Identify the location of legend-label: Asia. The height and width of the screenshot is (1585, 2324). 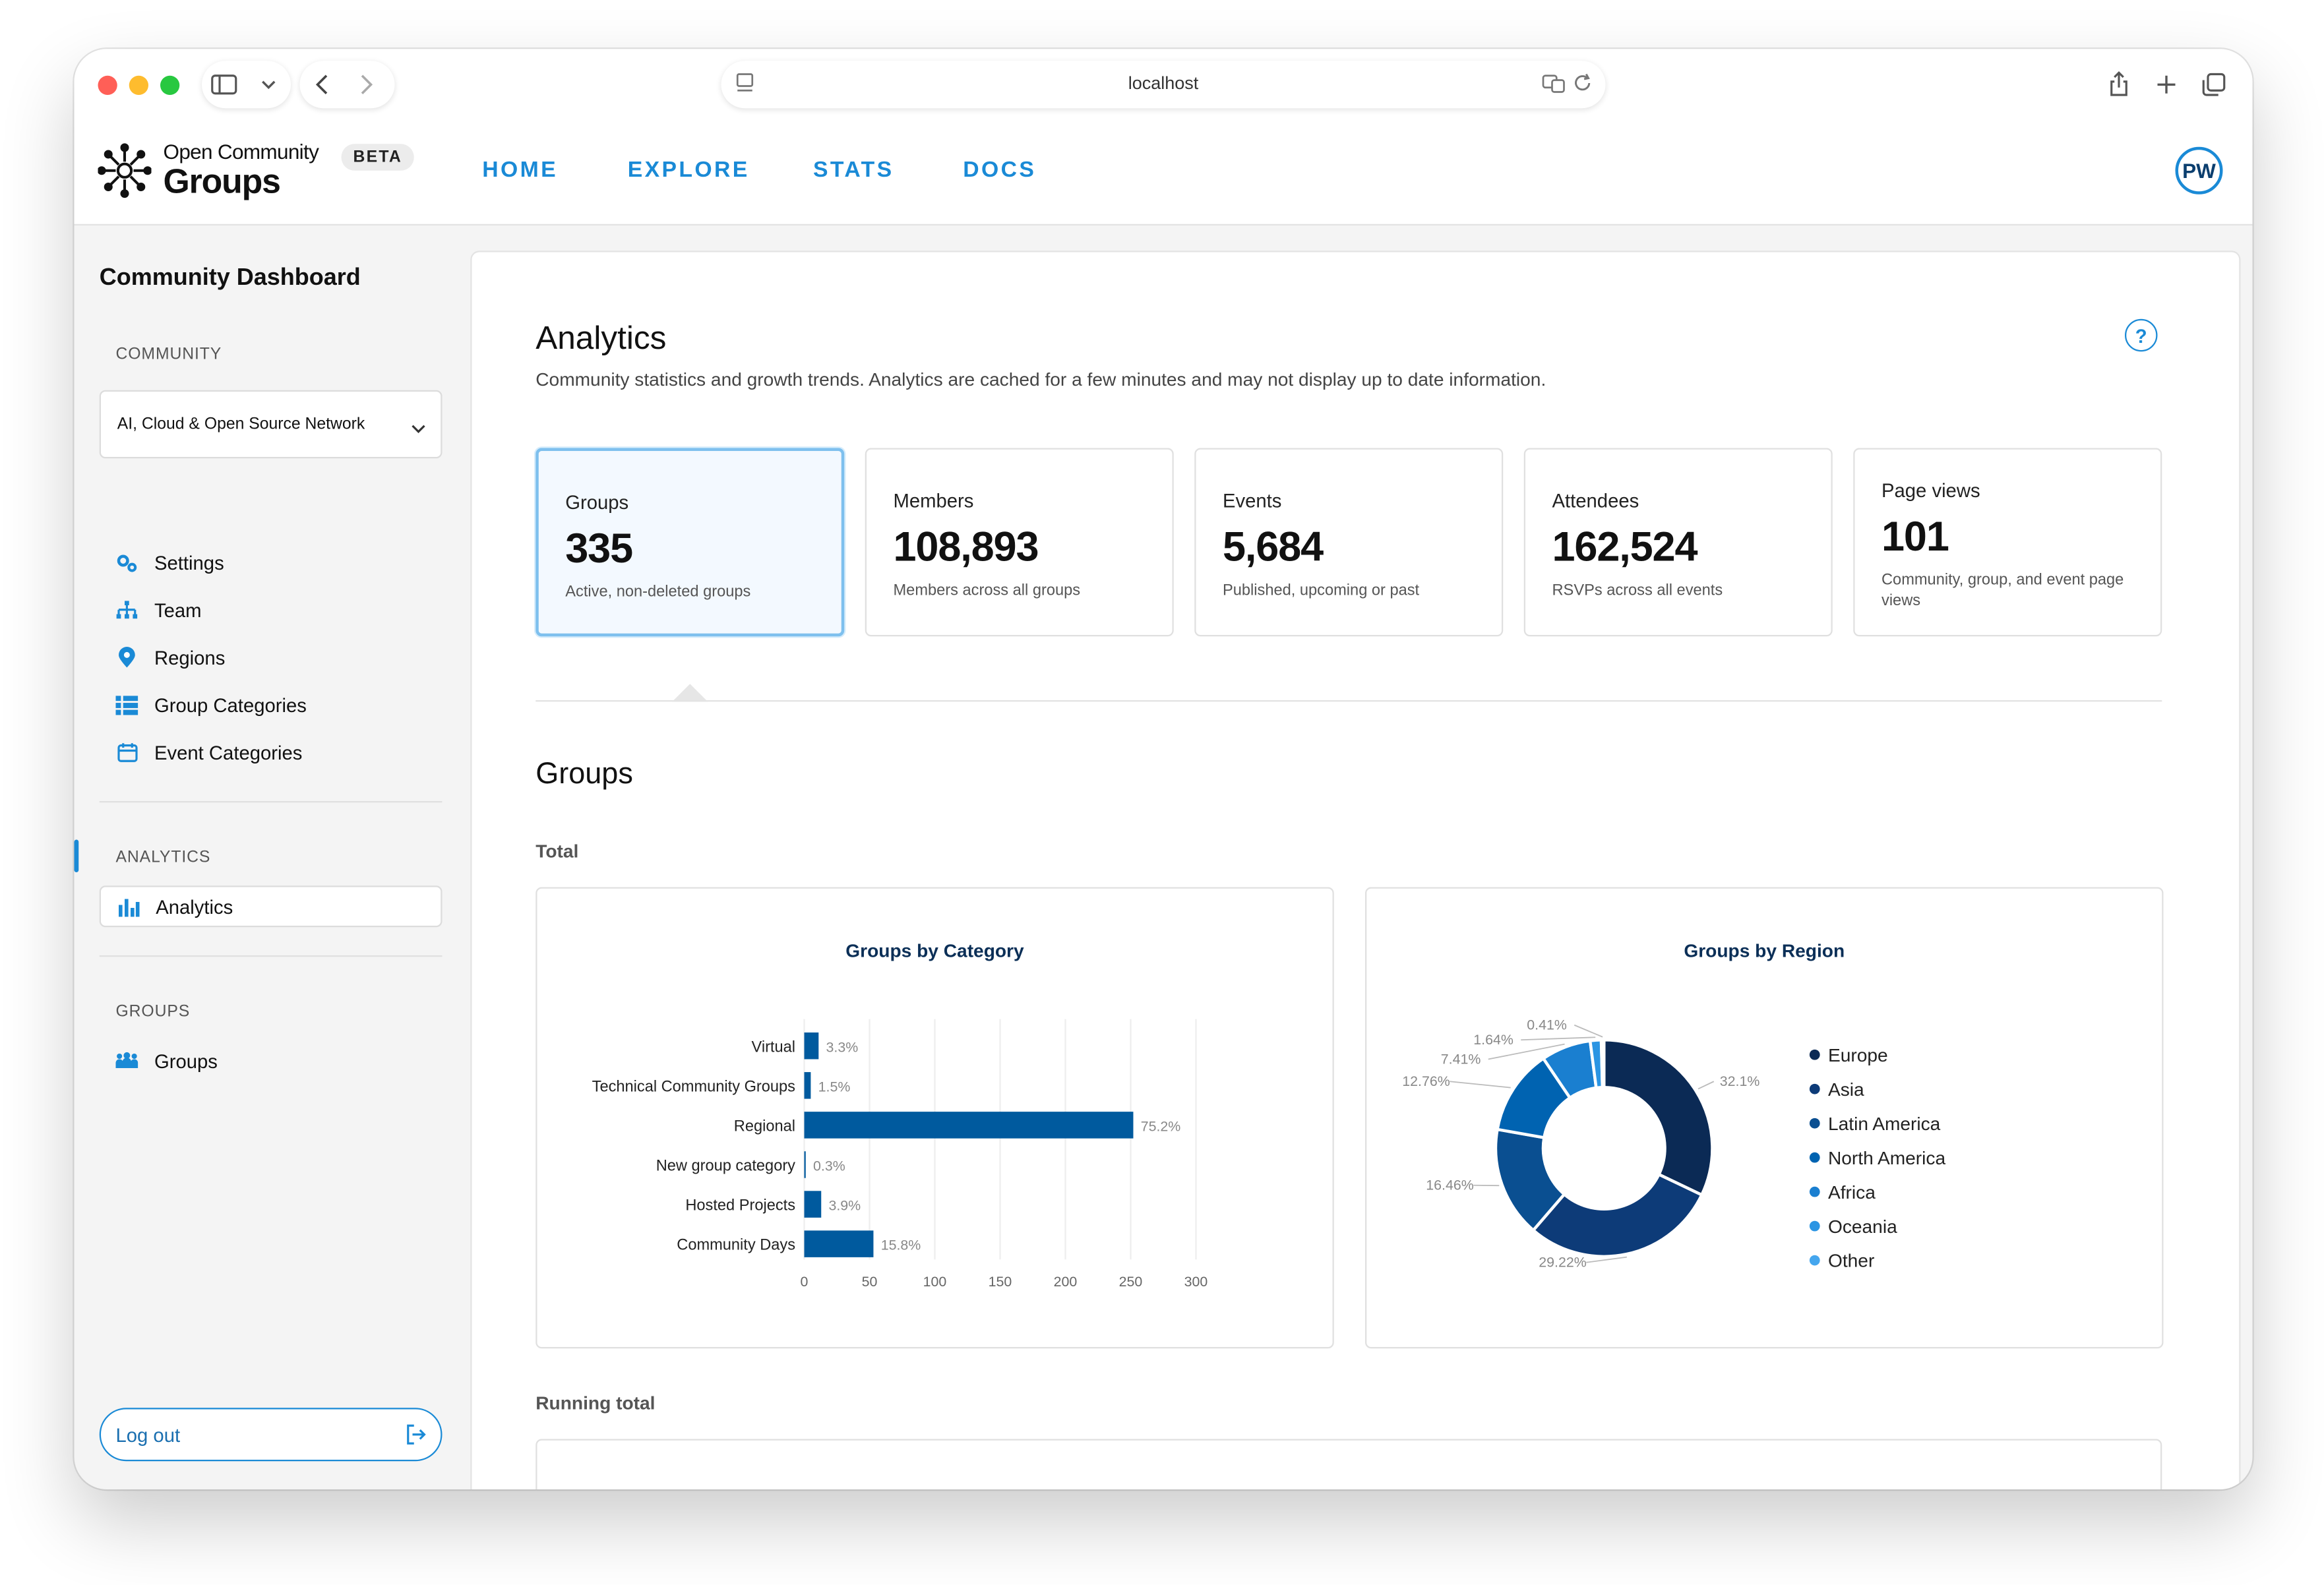
(1846, 1089).